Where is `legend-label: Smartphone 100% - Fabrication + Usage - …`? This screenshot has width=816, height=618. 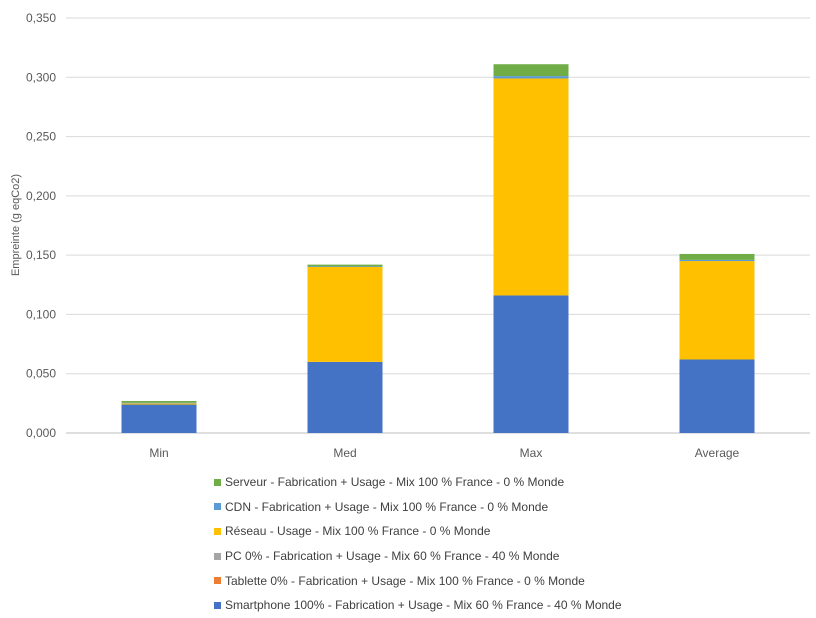 legend-label: Smartphone 100% - Fabrication + Usage - … is located at coordinates (423, 605).